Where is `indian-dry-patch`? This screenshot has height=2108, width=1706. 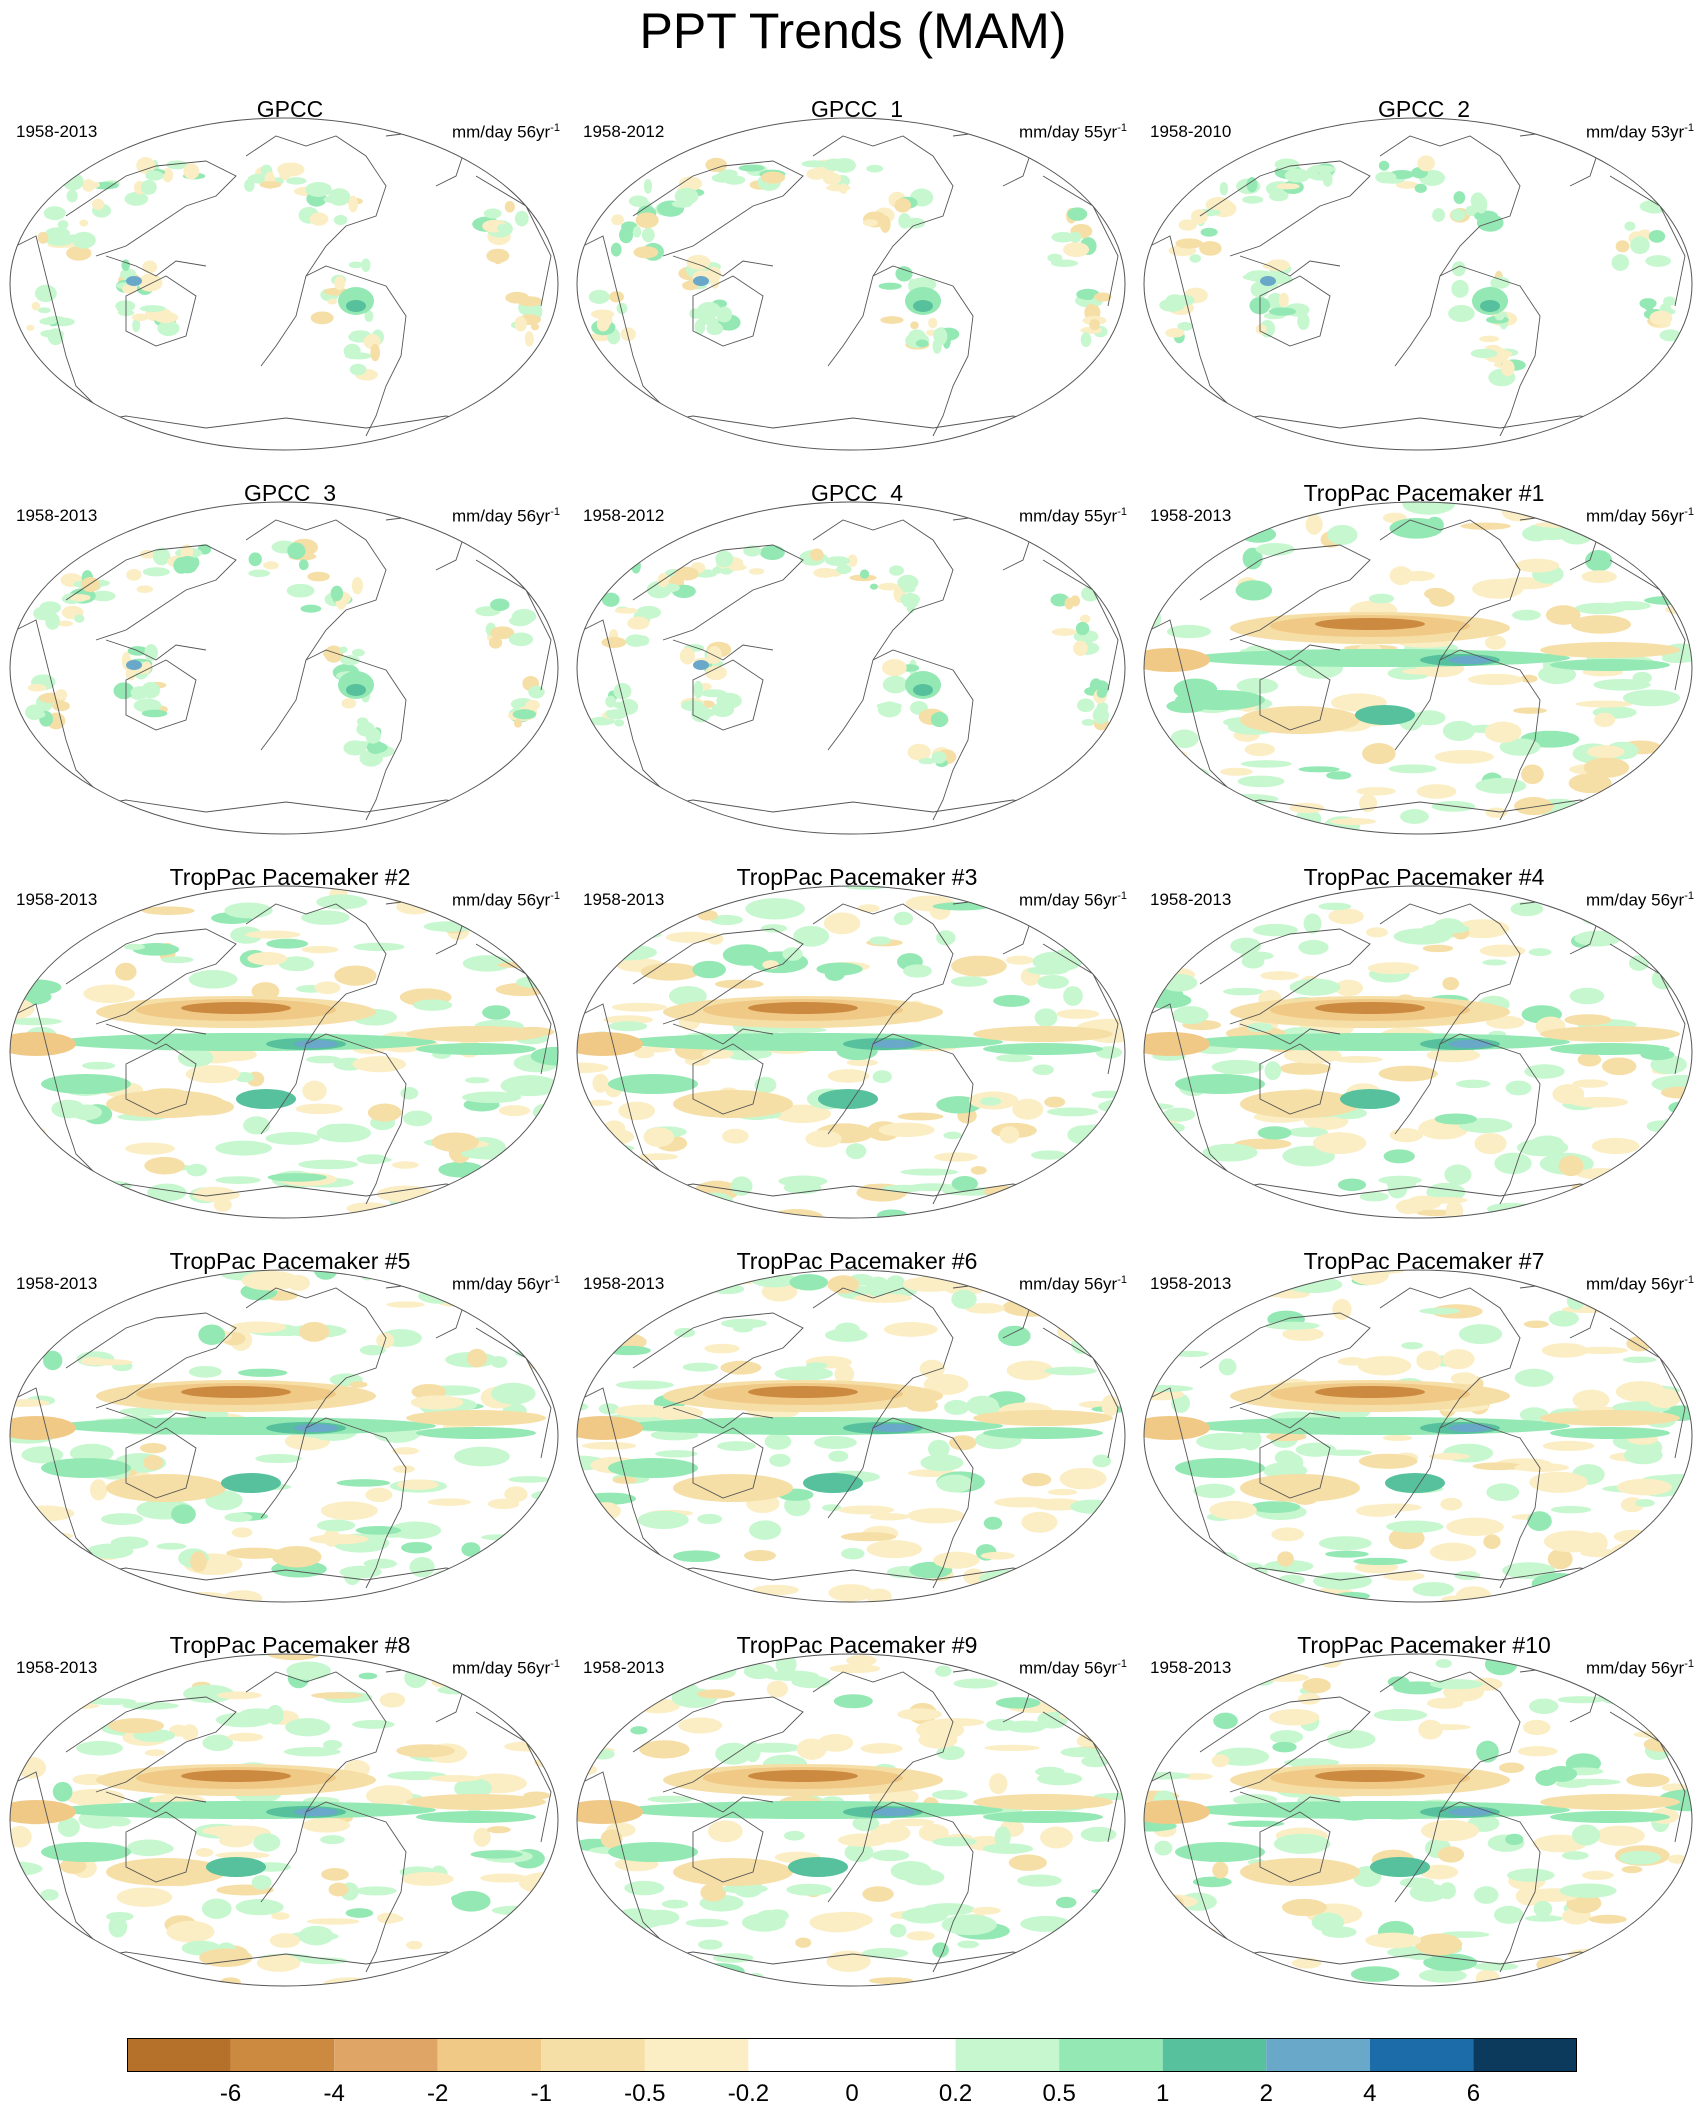
indian-dry-patch is located at coordinates (43, 1044).